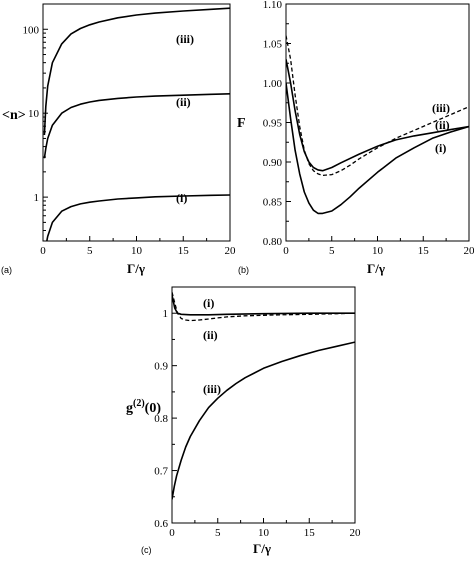 This screenshot has width=474, height=566. I want to click on panel-c-label: (c), so click(146, 550).